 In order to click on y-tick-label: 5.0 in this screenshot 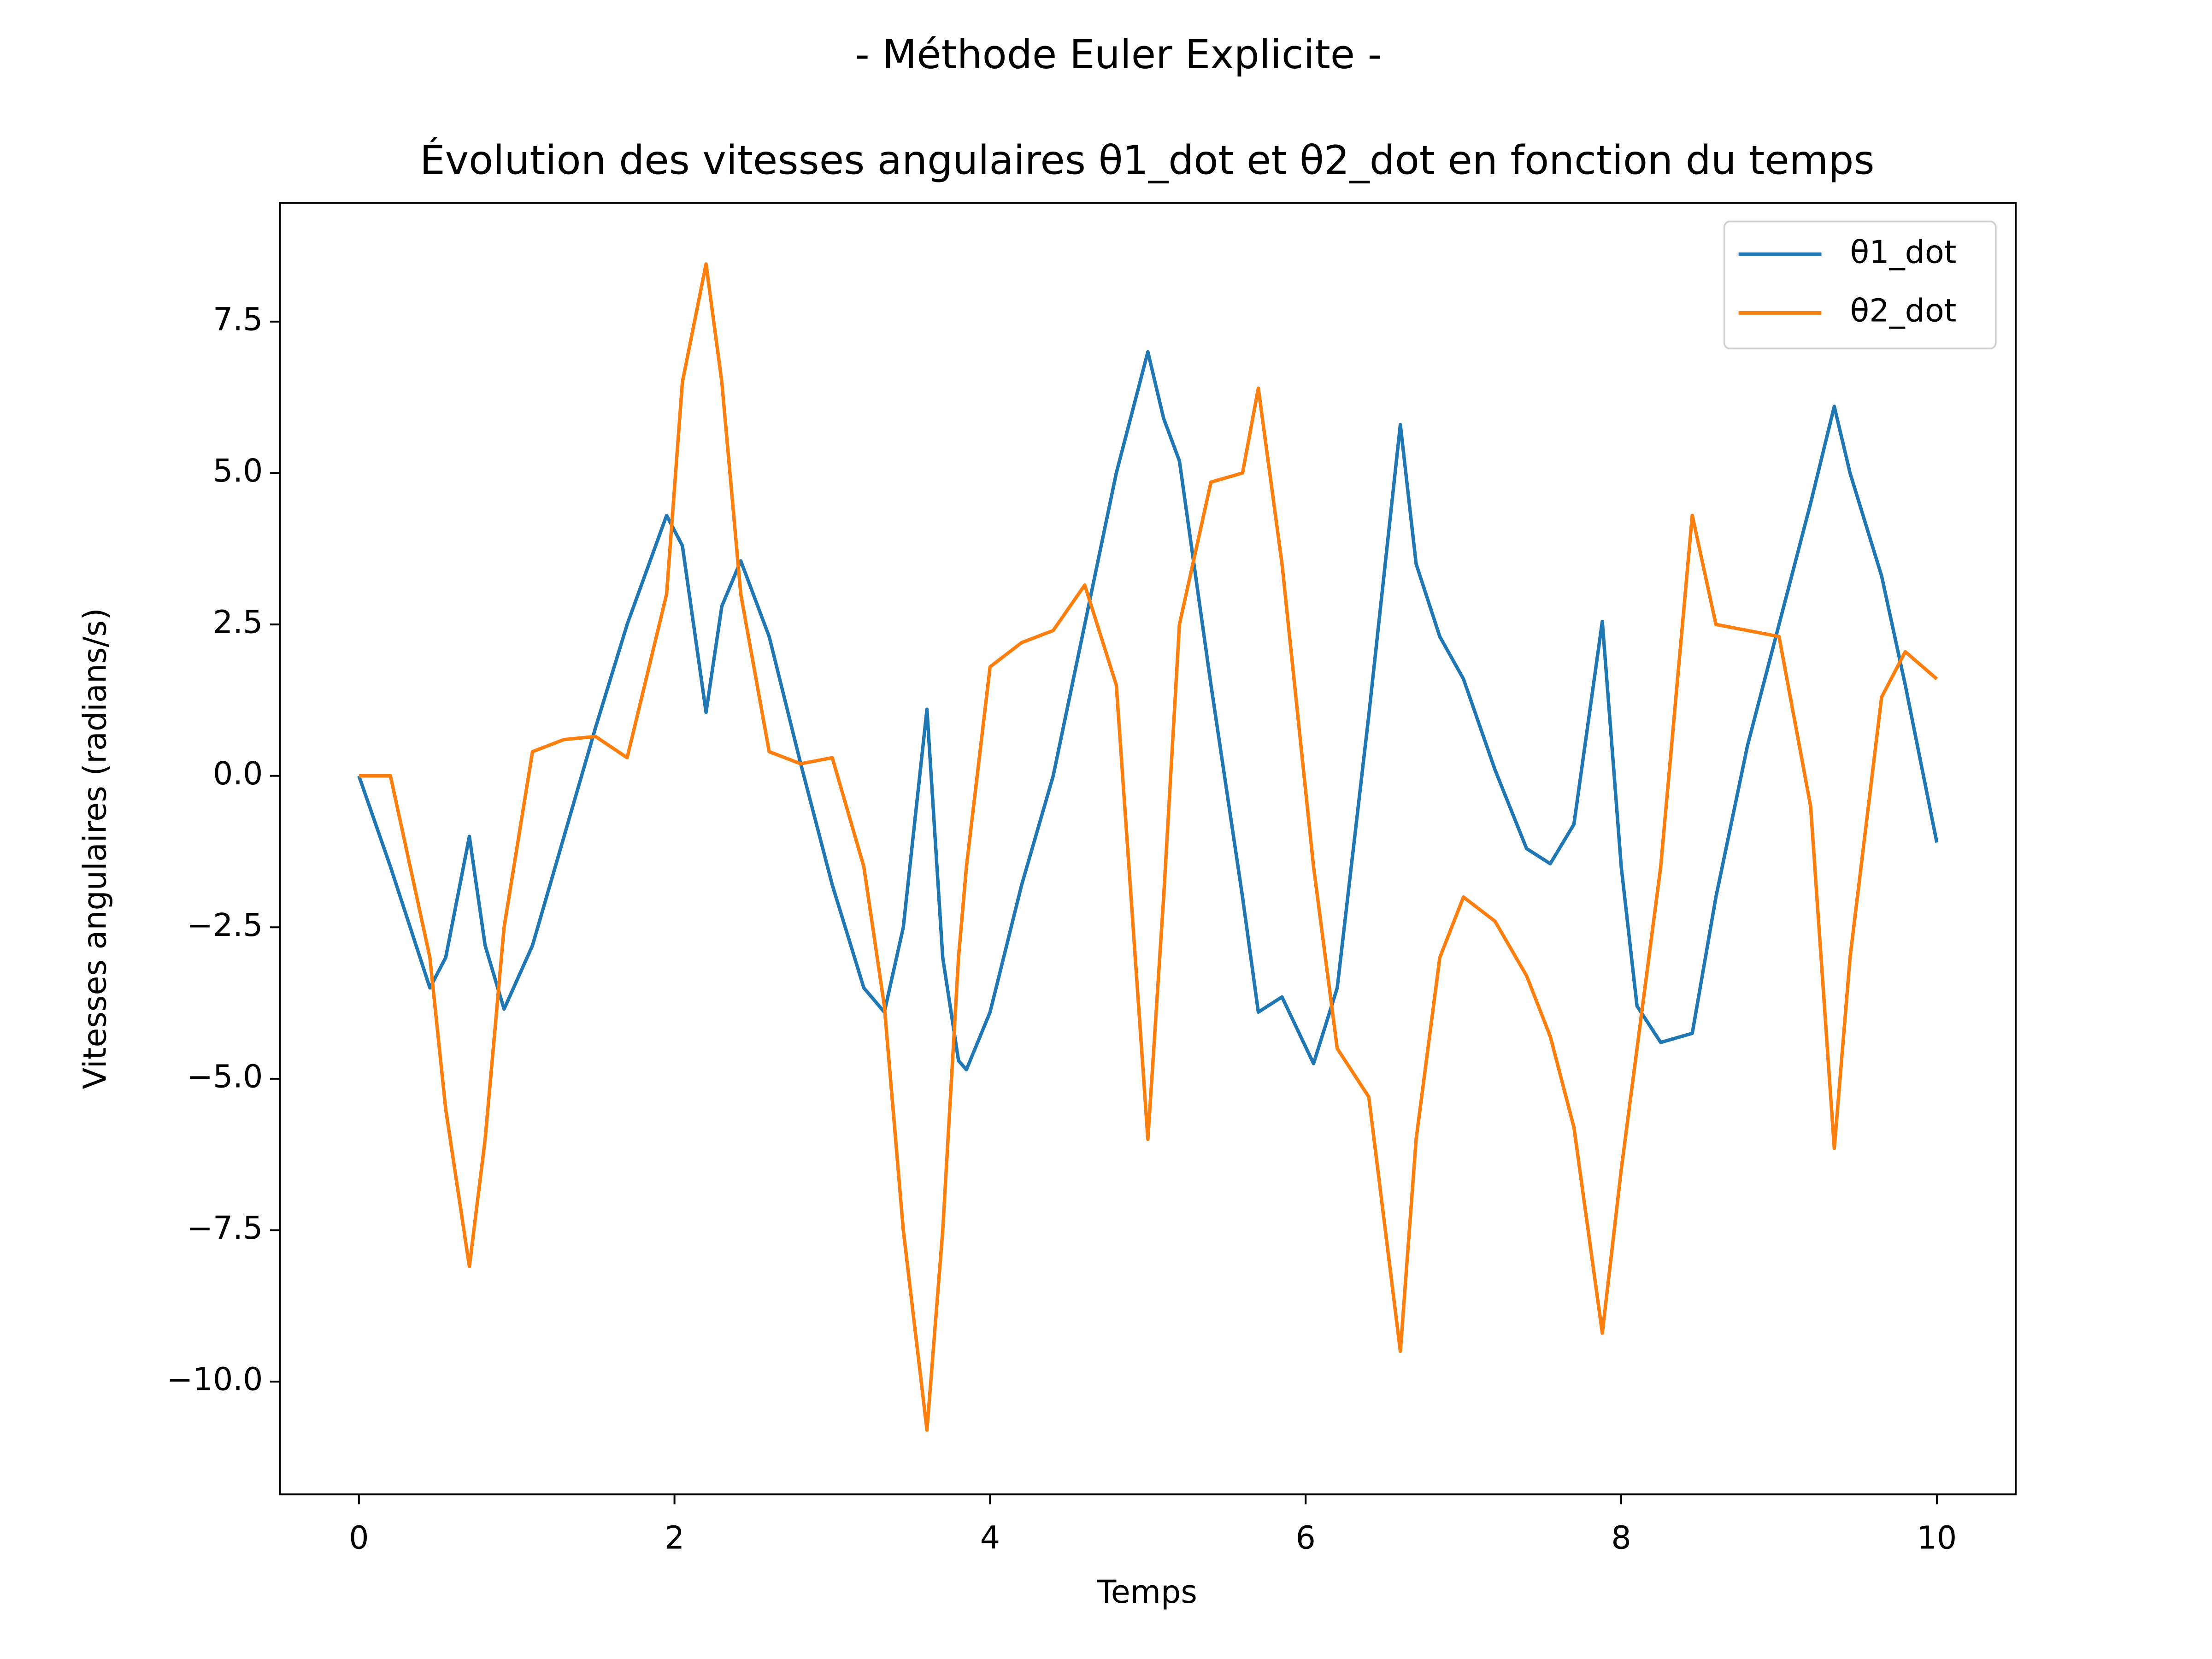, I will do `click(238, 471)`.